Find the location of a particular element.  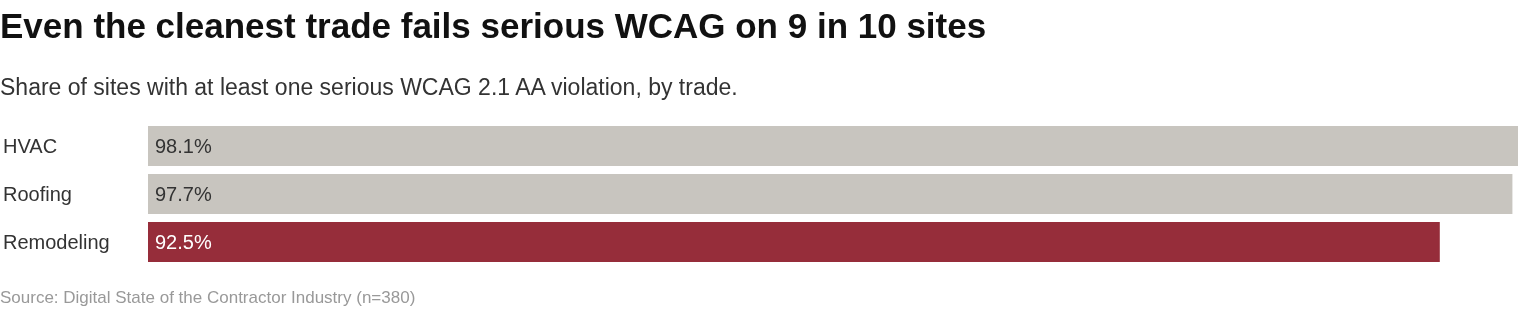

data-label: 97.7% is located at coordinates (183, 194).